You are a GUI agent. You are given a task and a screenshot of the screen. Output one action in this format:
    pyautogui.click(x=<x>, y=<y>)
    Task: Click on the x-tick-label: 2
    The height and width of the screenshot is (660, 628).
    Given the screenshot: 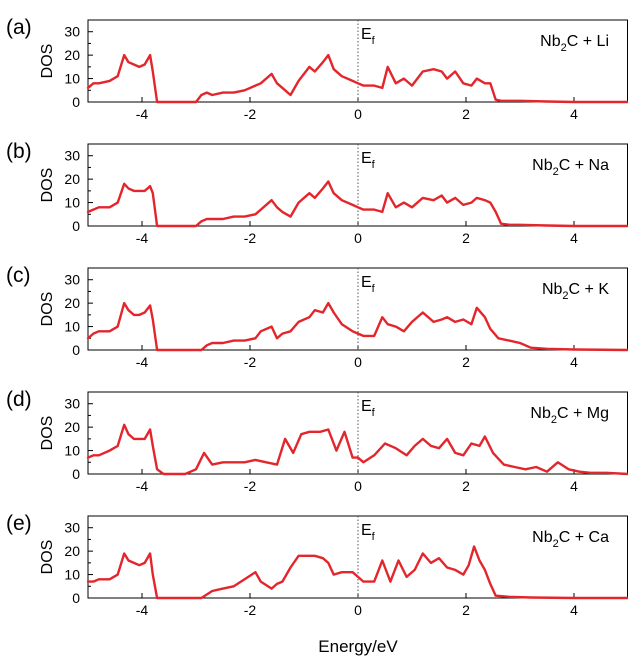 What is the action you would take?
    pyautogui.click(x=466, y=362)
    